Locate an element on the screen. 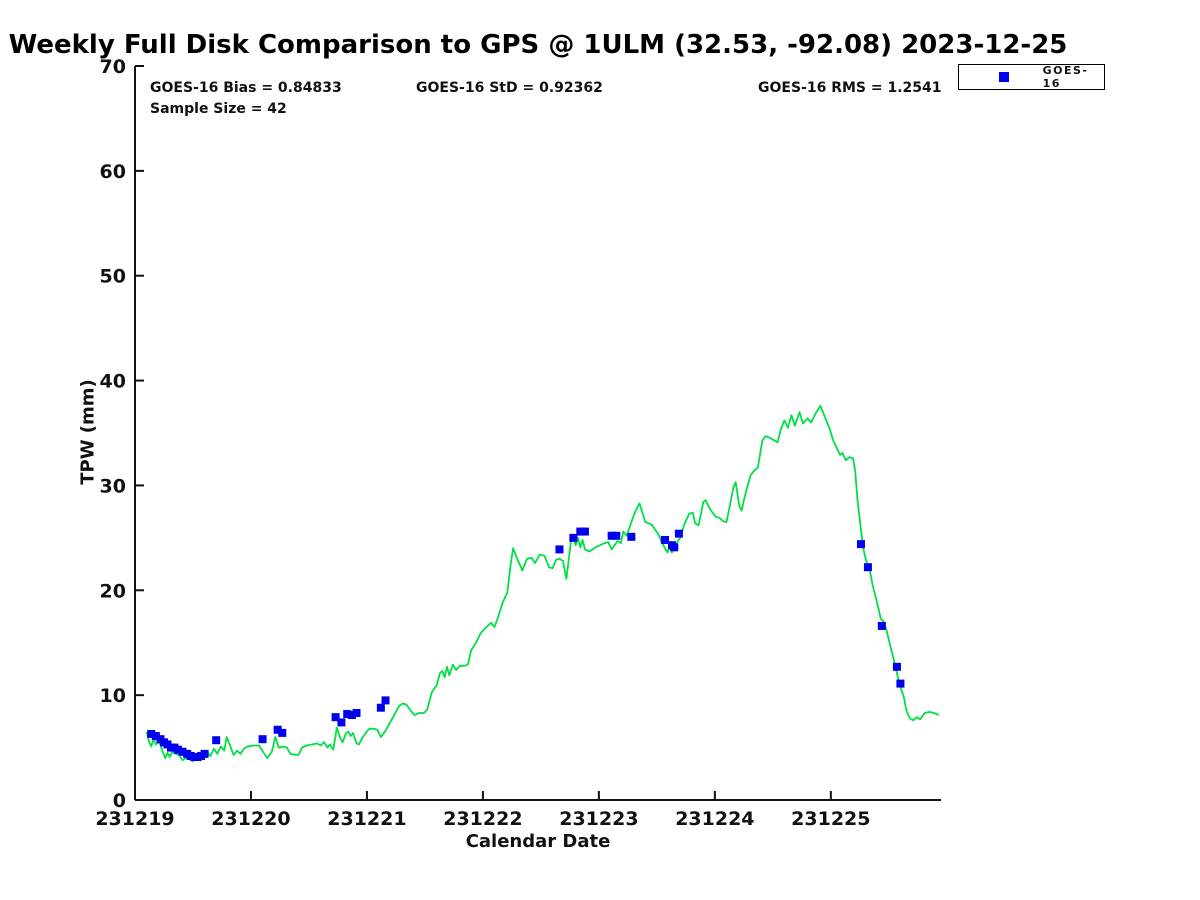  legend-label: GOES-16 is located at coordinates (1065, 77).